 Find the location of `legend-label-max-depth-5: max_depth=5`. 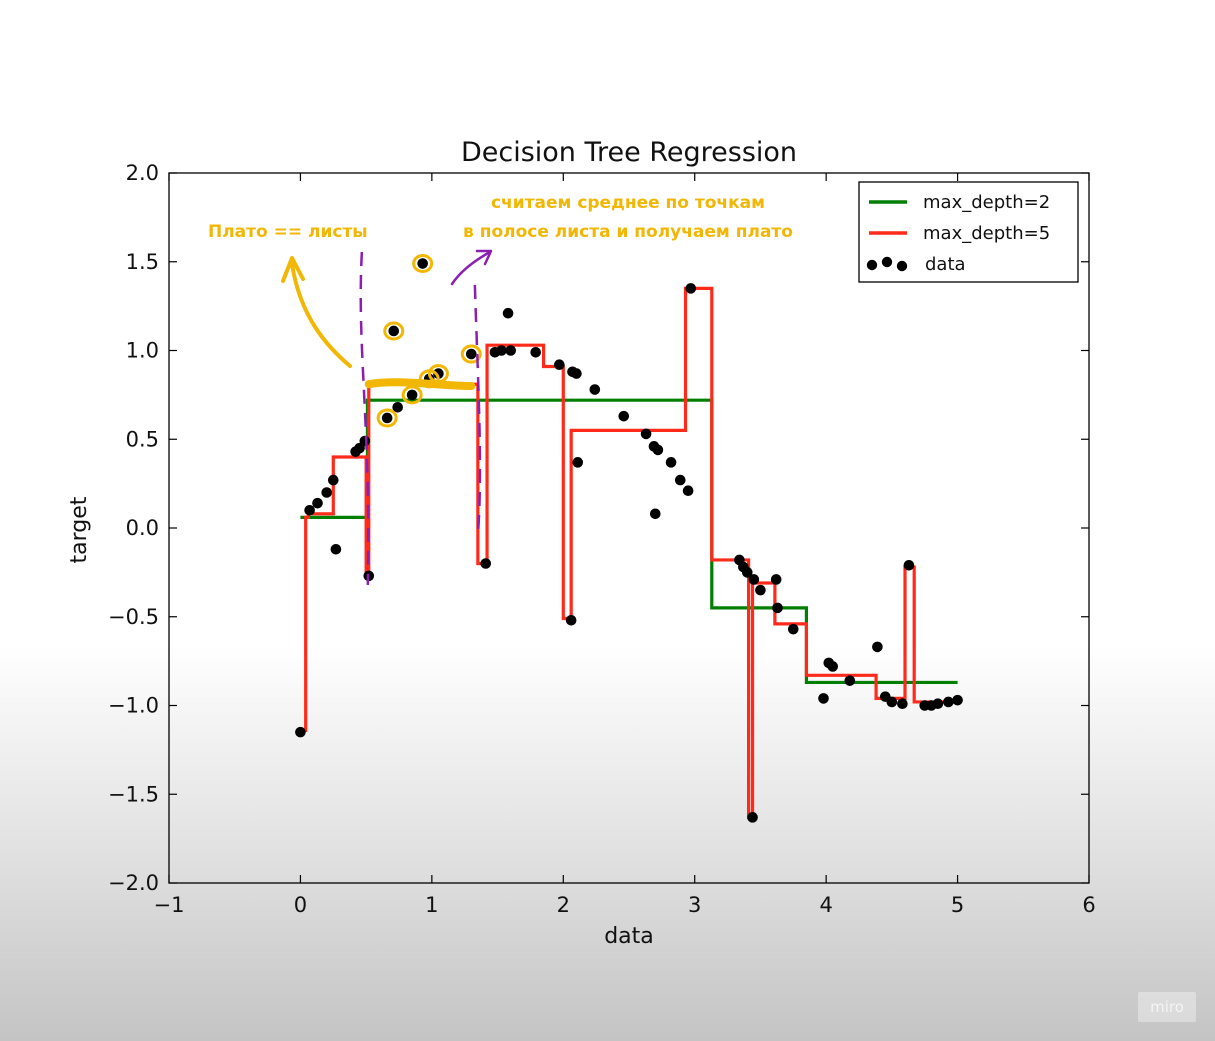

legend-label-max-depth-5: max_depth=5 is located at coordinates (986, 233).